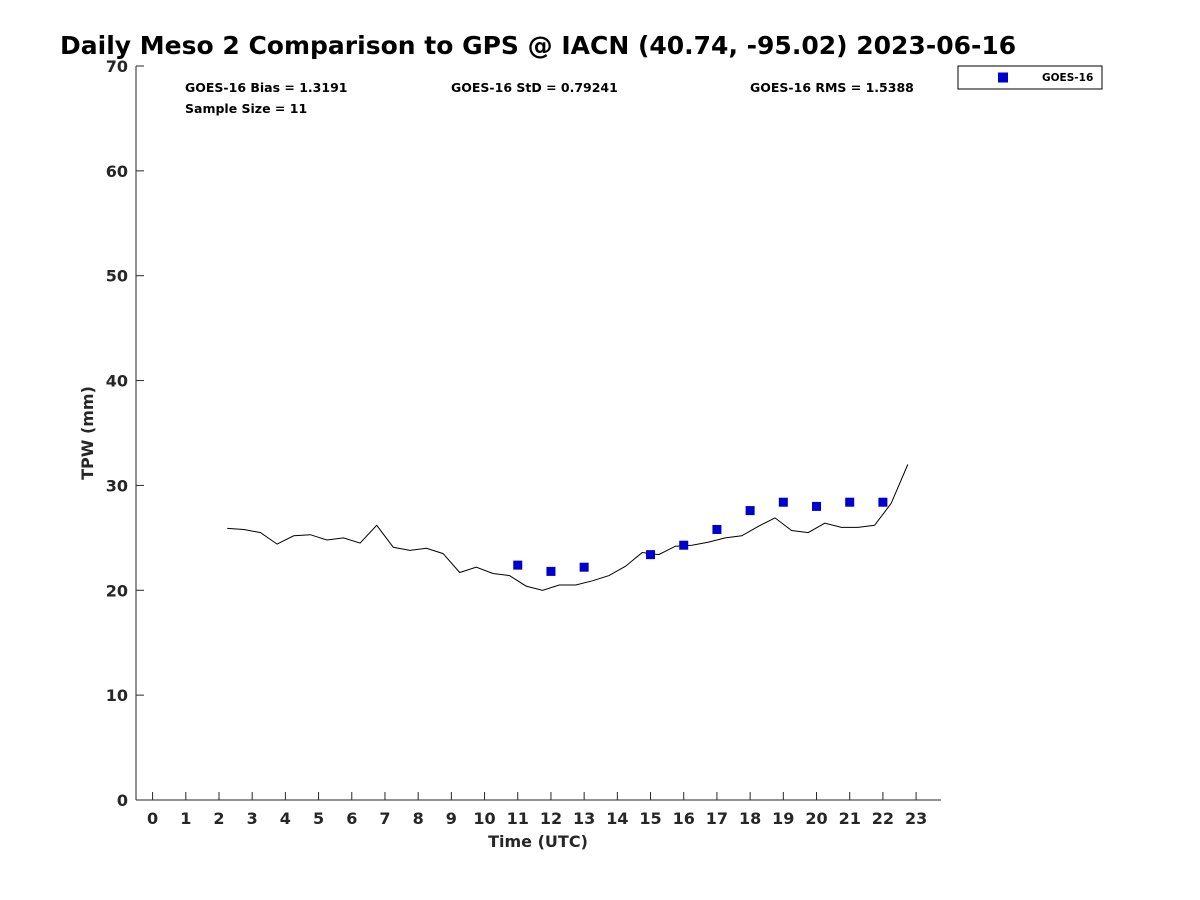 This screenshot has height=900, width=1200. I want to click on gps-line-path, so click(568, 527).